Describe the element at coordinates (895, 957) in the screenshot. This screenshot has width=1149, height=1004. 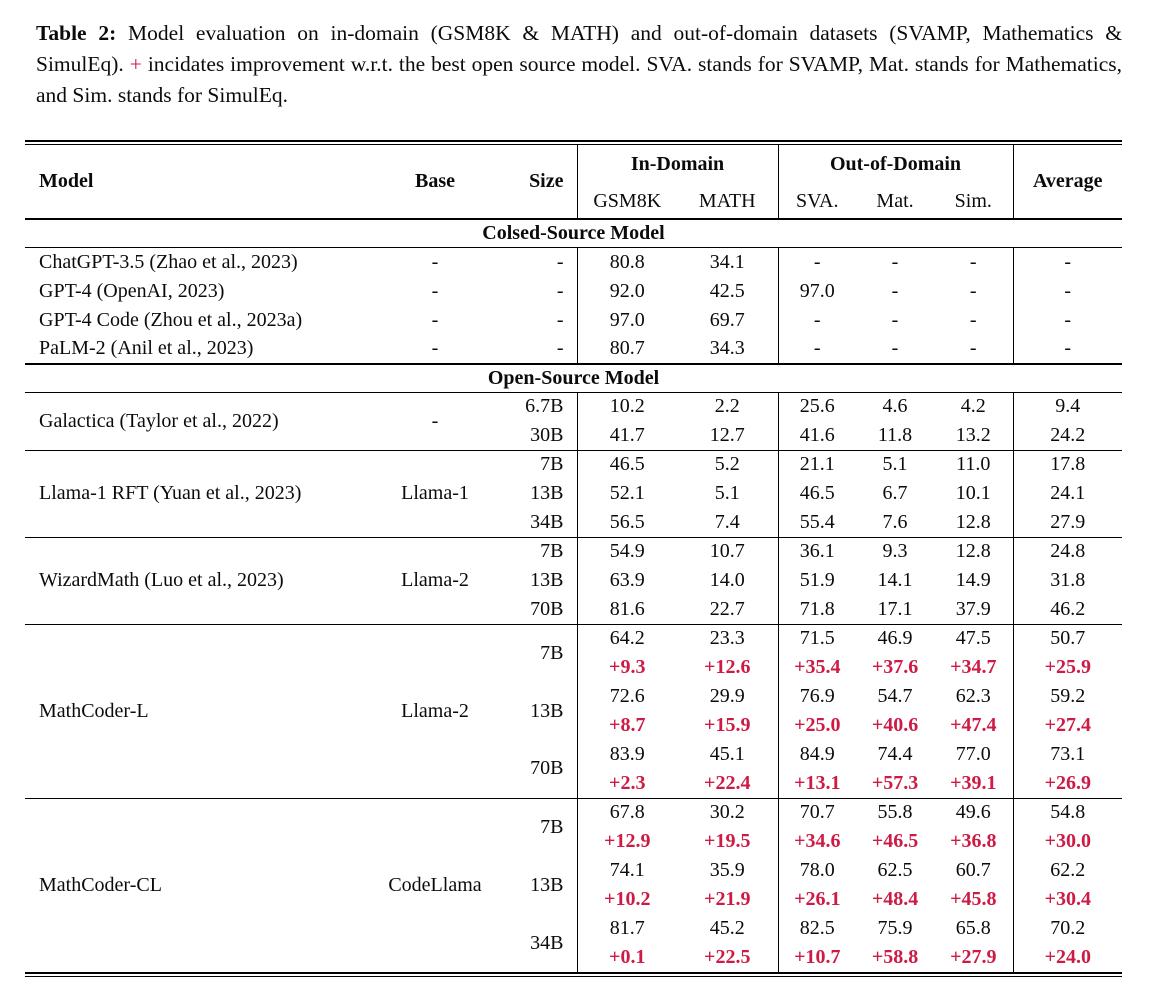
I see `delta-mat: +58.8` at that location.